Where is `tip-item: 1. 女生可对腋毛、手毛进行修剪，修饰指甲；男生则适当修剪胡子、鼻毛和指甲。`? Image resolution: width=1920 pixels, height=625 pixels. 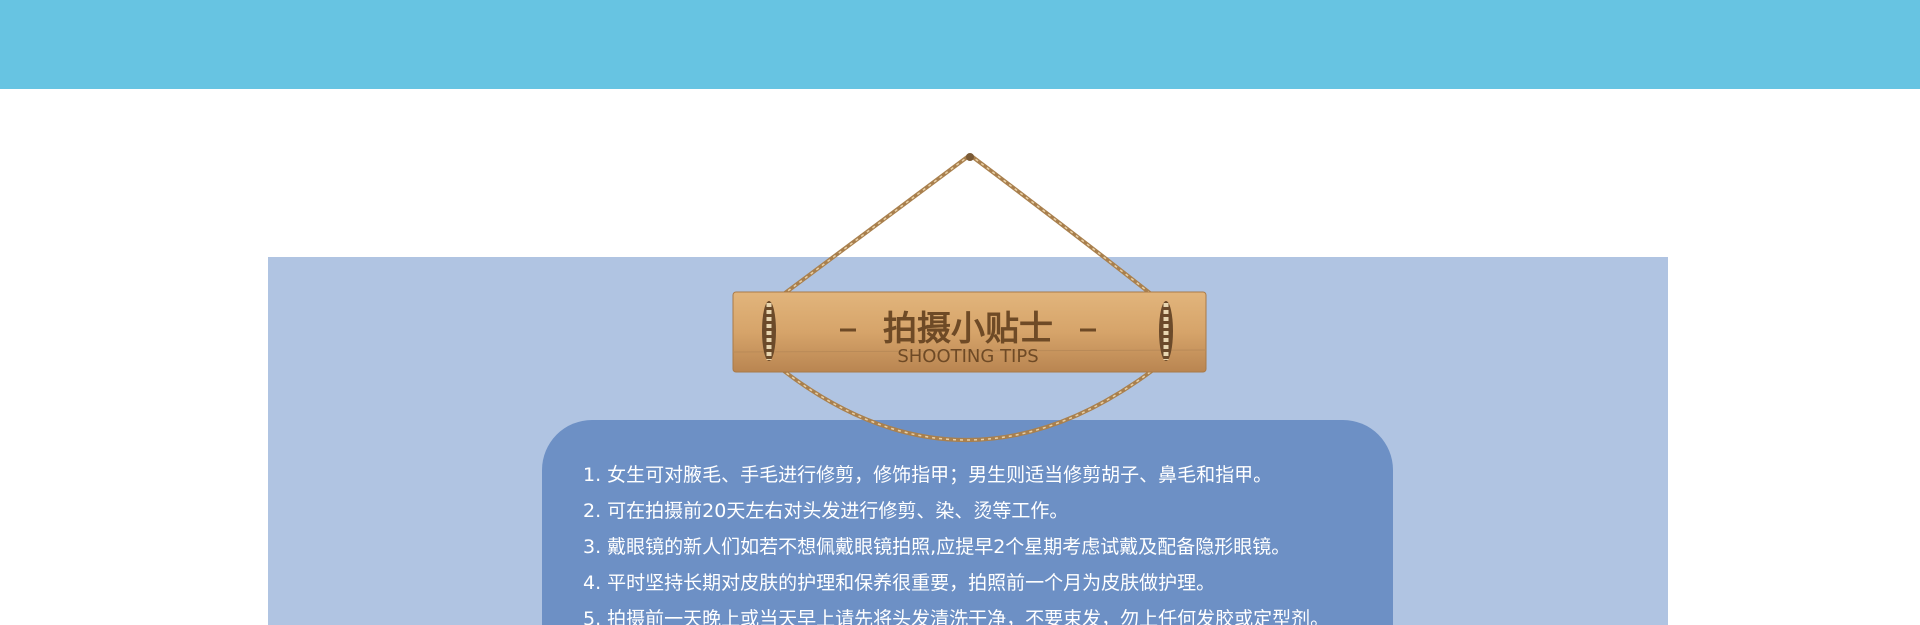
tip-item: 1. 女生可对腋毛、手毛进行修剪，修饰指甲；男生则适当修剪胡子、鼻毛和指甲。 is located at coordinates (927, 475).